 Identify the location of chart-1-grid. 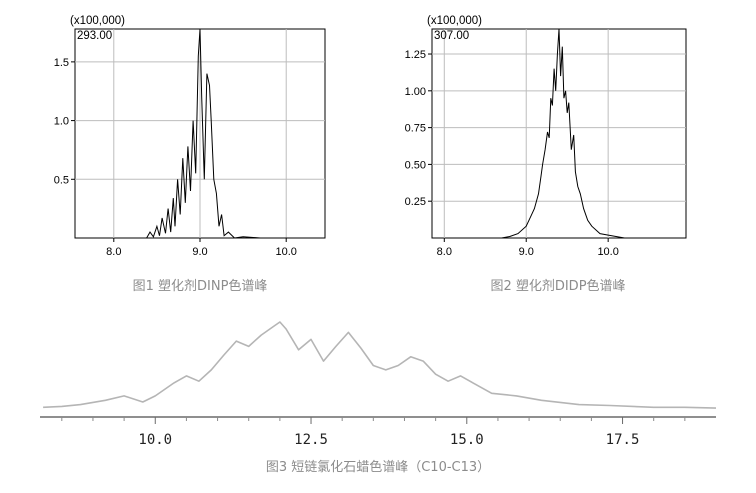
(200, 133).